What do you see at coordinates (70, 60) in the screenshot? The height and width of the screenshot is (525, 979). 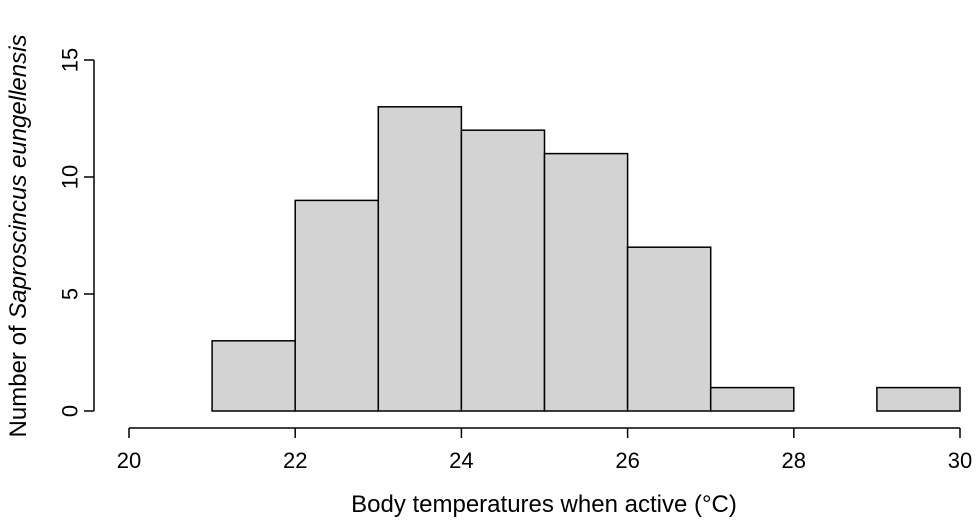 I see `y-tick-label: 15` at bounding box center [70, 60].